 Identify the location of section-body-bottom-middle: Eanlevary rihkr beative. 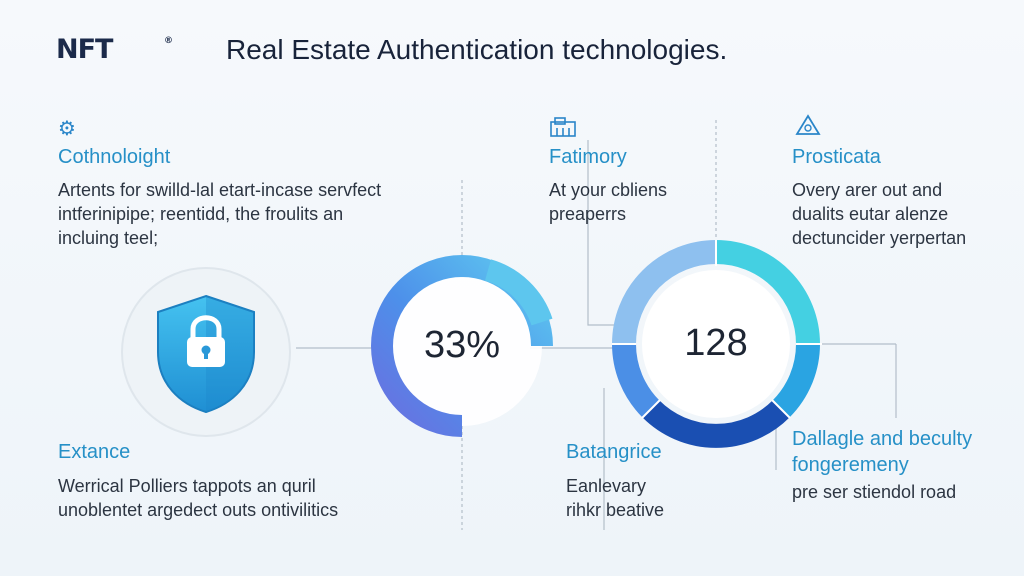
(615, 498).